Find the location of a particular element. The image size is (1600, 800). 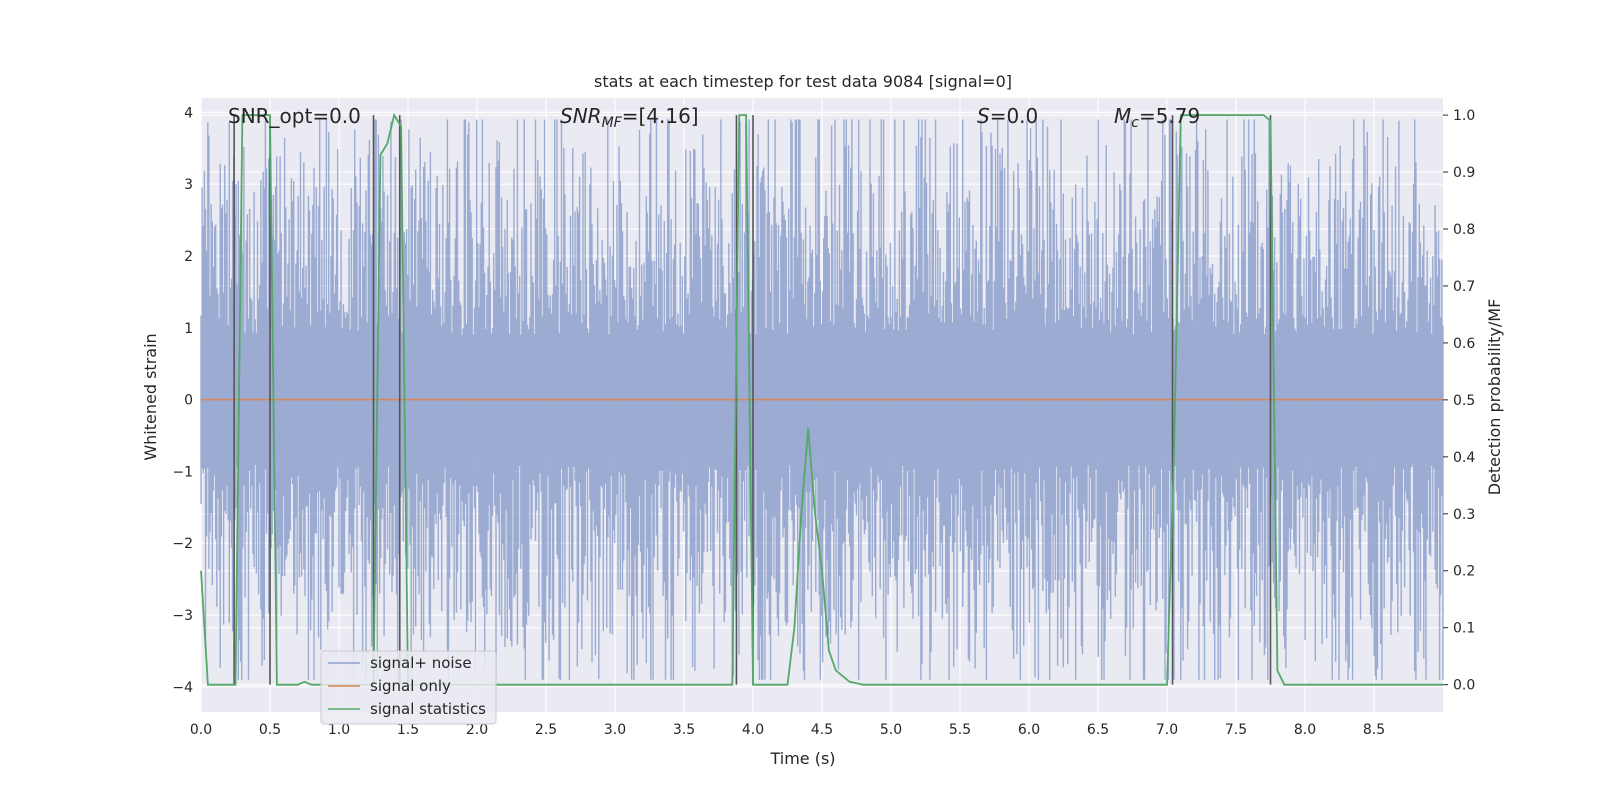

x-tick-label: 4.5 is located at coordinates (822, 730).